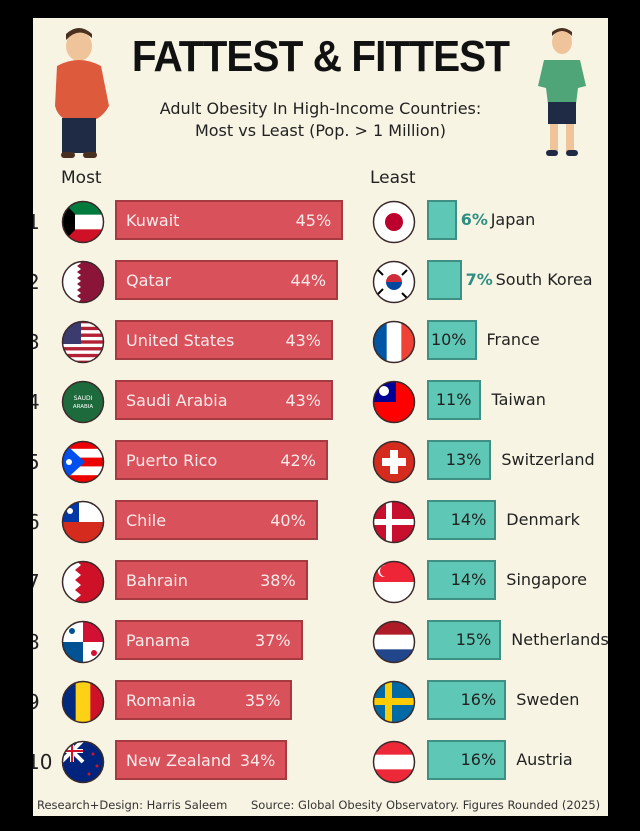 The height and width of the screenshot is (831, 640). What do you see at coordinates (479, 279) in the screenshot?
I see `least-value-label: 7%` at bounding box center [479, 279].